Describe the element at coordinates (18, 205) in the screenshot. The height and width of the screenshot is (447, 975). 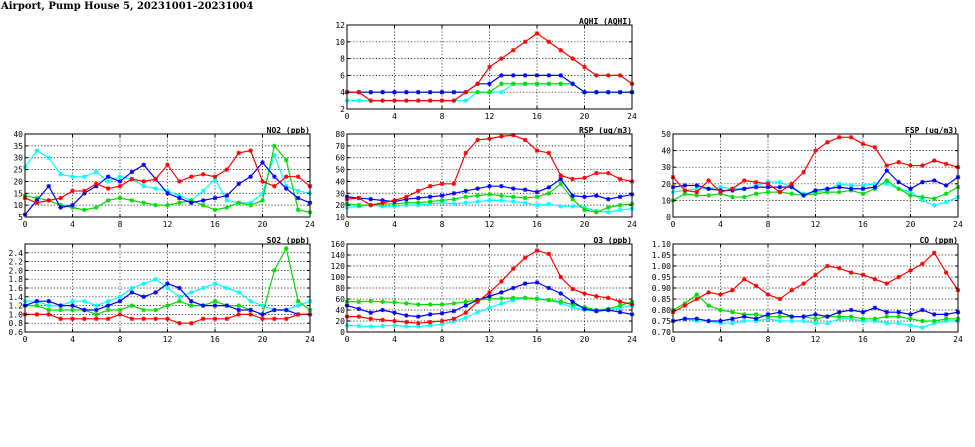
I see `y-tick-label: 10` at that location.